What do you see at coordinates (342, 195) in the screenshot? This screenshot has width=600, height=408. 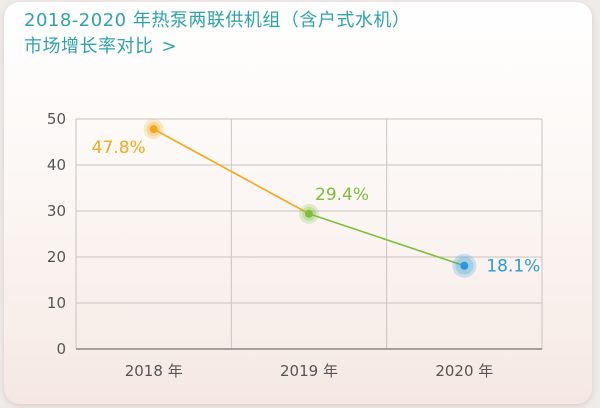 I see `data-label: 29.4%` at bounding box center [342, 195].